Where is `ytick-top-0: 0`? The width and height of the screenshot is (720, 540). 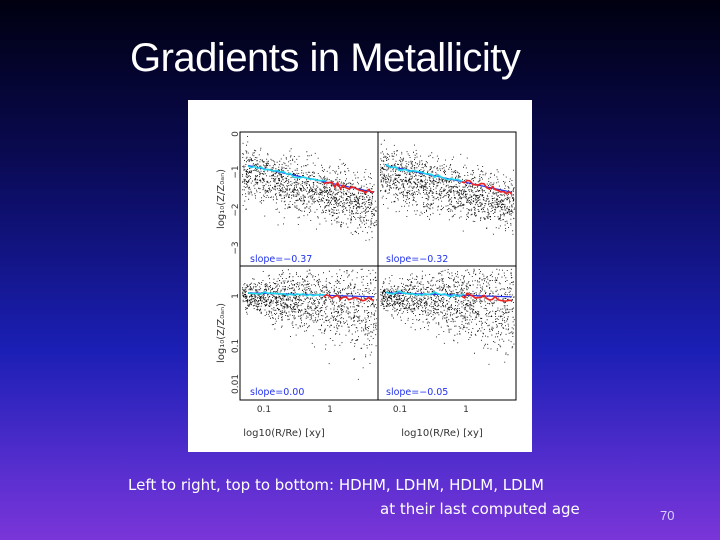
ytick-top-0: 0 is located at coordinates (236, 134).